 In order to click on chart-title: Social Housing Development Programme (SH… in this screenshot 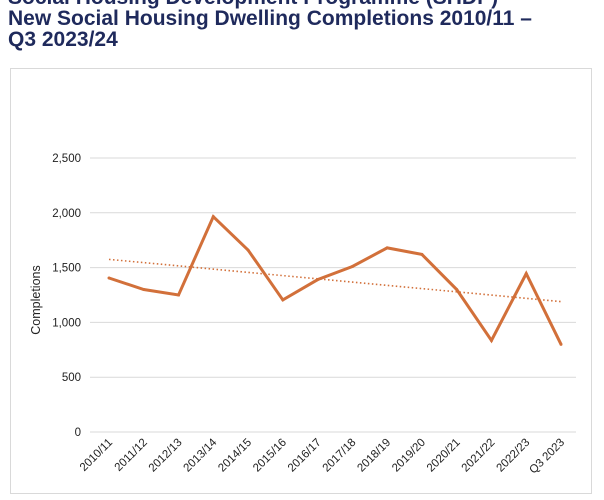, I will do `click(306, 25)`.